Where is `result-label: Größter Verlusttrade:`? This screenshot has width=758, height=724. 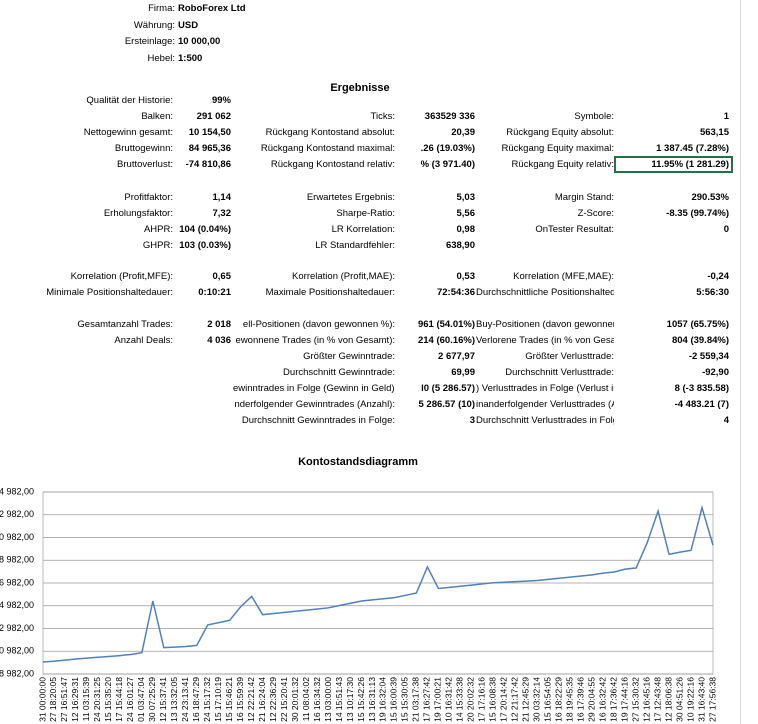 result-label: Größter Verlusttrade: is located at coordinates (569, 356).